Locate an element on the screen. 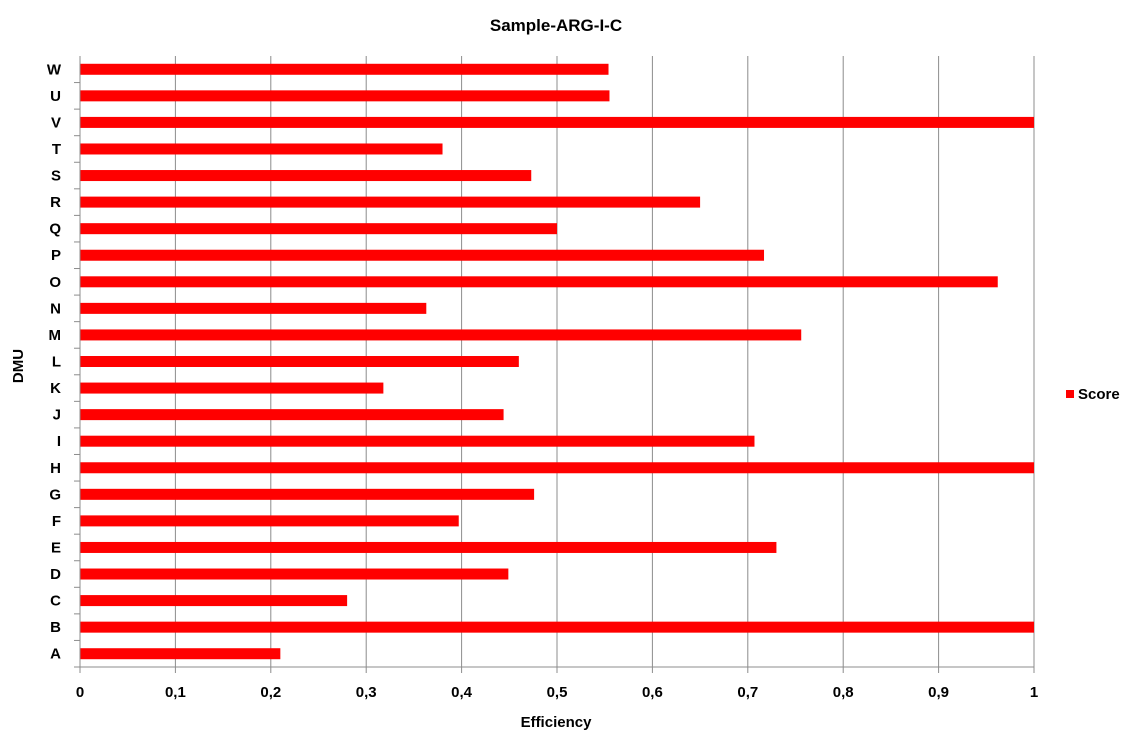 The width and height of the screenshot is (1134, 736). x-tick-label: 0,5 is located at coordinates (557, 692).